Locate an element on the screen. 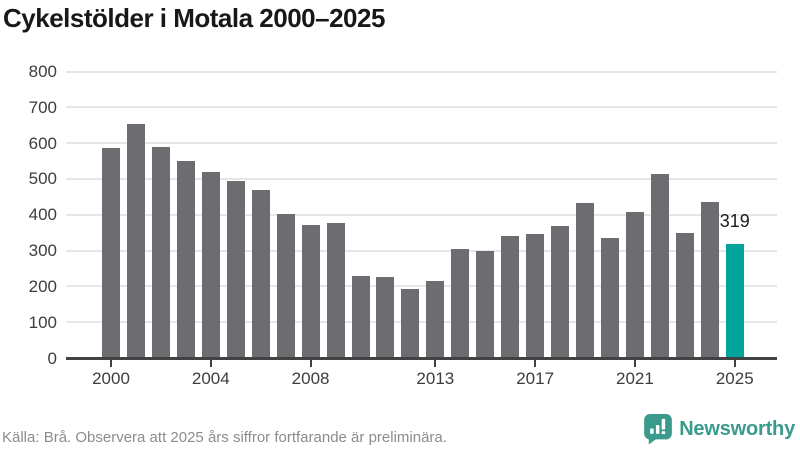 This screenshot has height=450, width=800. bar-2006 is located at coordinates (260, 273).